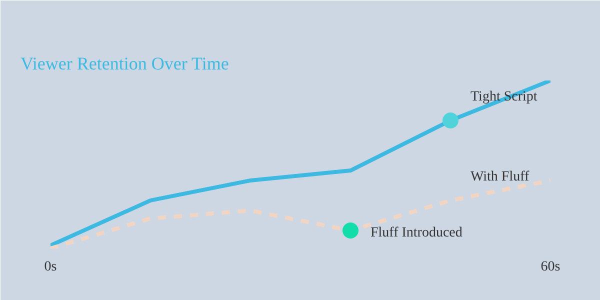  I want to click on annotation: Fluff Introduced, so click(416, 233).